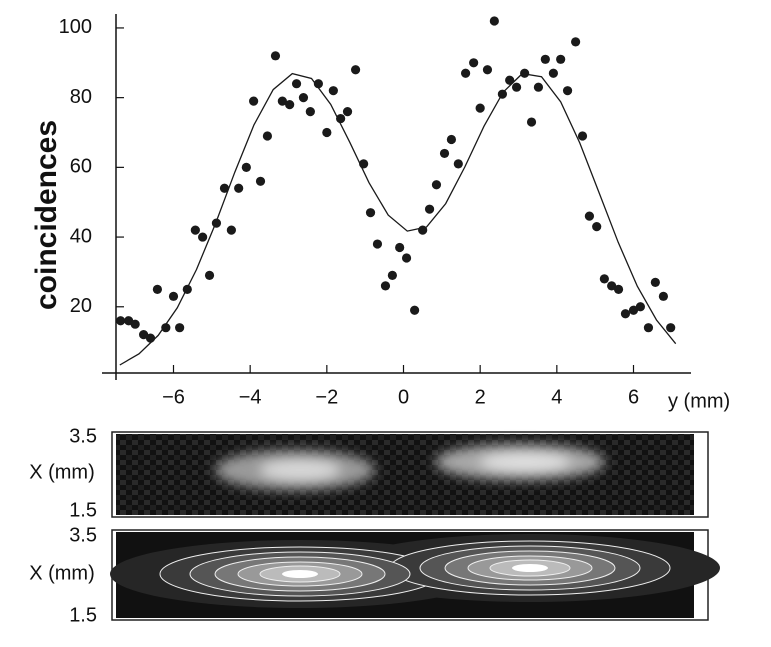 This screenshot has width=771, height=647. Describe the element at coordinates (699, 401) in the screenshot. I see `x-axis-title: y (mm)` at that location.